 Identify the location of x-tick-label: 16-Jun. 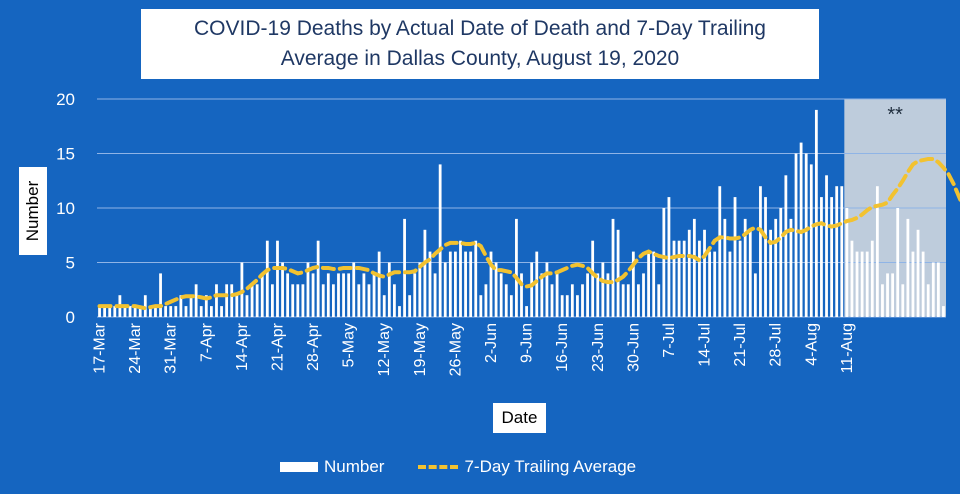
(562, 347).